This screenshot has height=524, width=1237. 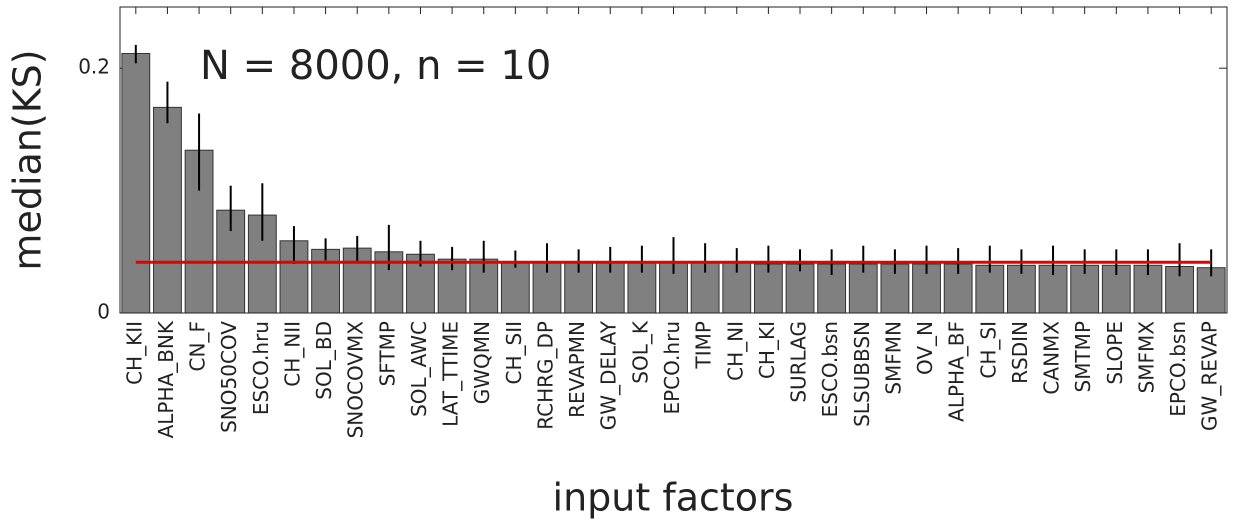 What do you see at coordinates (324, 360) in the screenshot?
I see `x-tick-label: SOL_BD` at bounding box center [324, 360].